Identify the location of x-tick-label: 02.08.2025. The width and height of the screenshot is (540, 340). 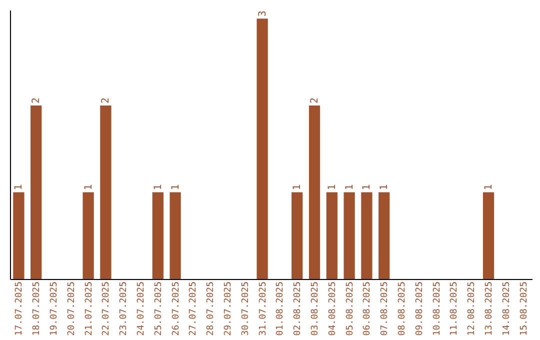
(298, 309).